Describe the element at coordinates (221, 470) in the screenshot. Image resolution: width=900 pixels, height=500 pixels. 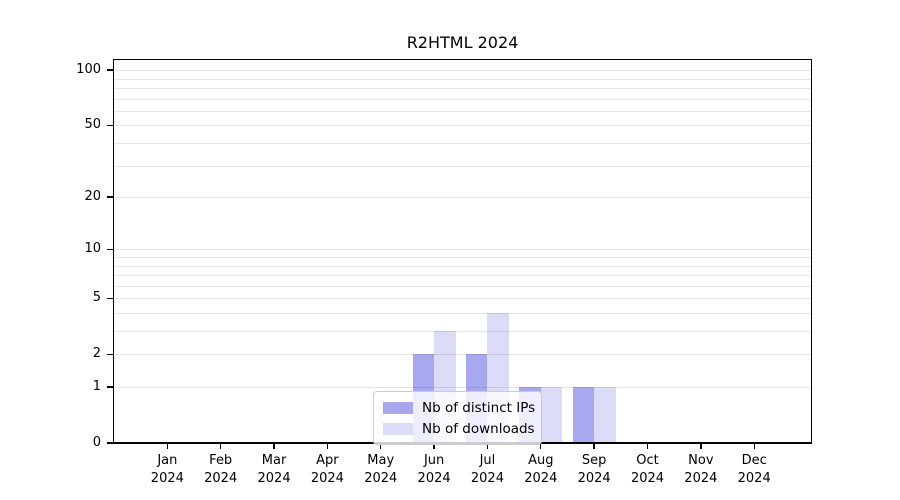
I see `x-axis-tick-label: Feb 2024` at that location.